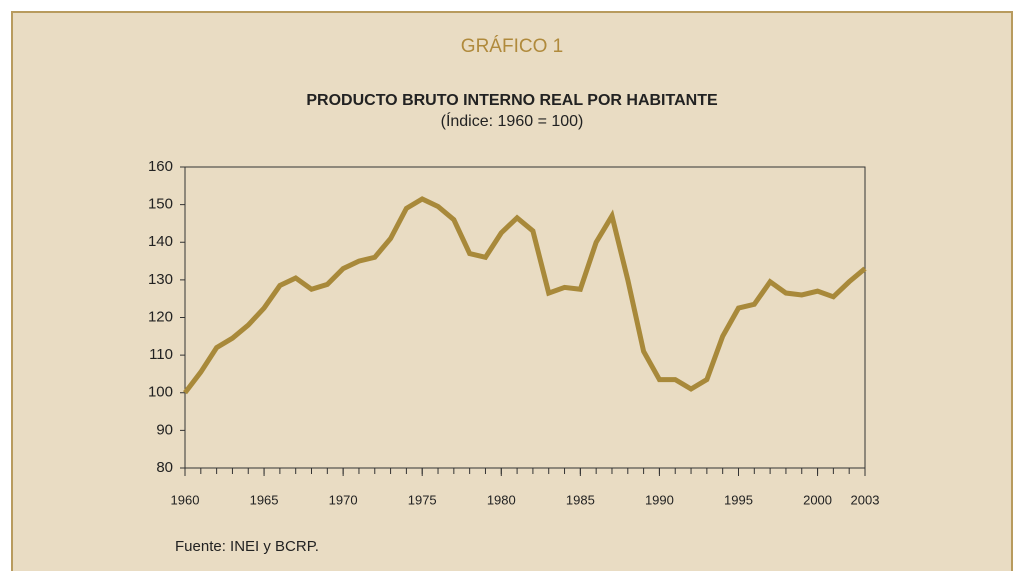 This screenshot has height=571, width=1023. I want to click on y-tick-label: 160, so click(160, 166).